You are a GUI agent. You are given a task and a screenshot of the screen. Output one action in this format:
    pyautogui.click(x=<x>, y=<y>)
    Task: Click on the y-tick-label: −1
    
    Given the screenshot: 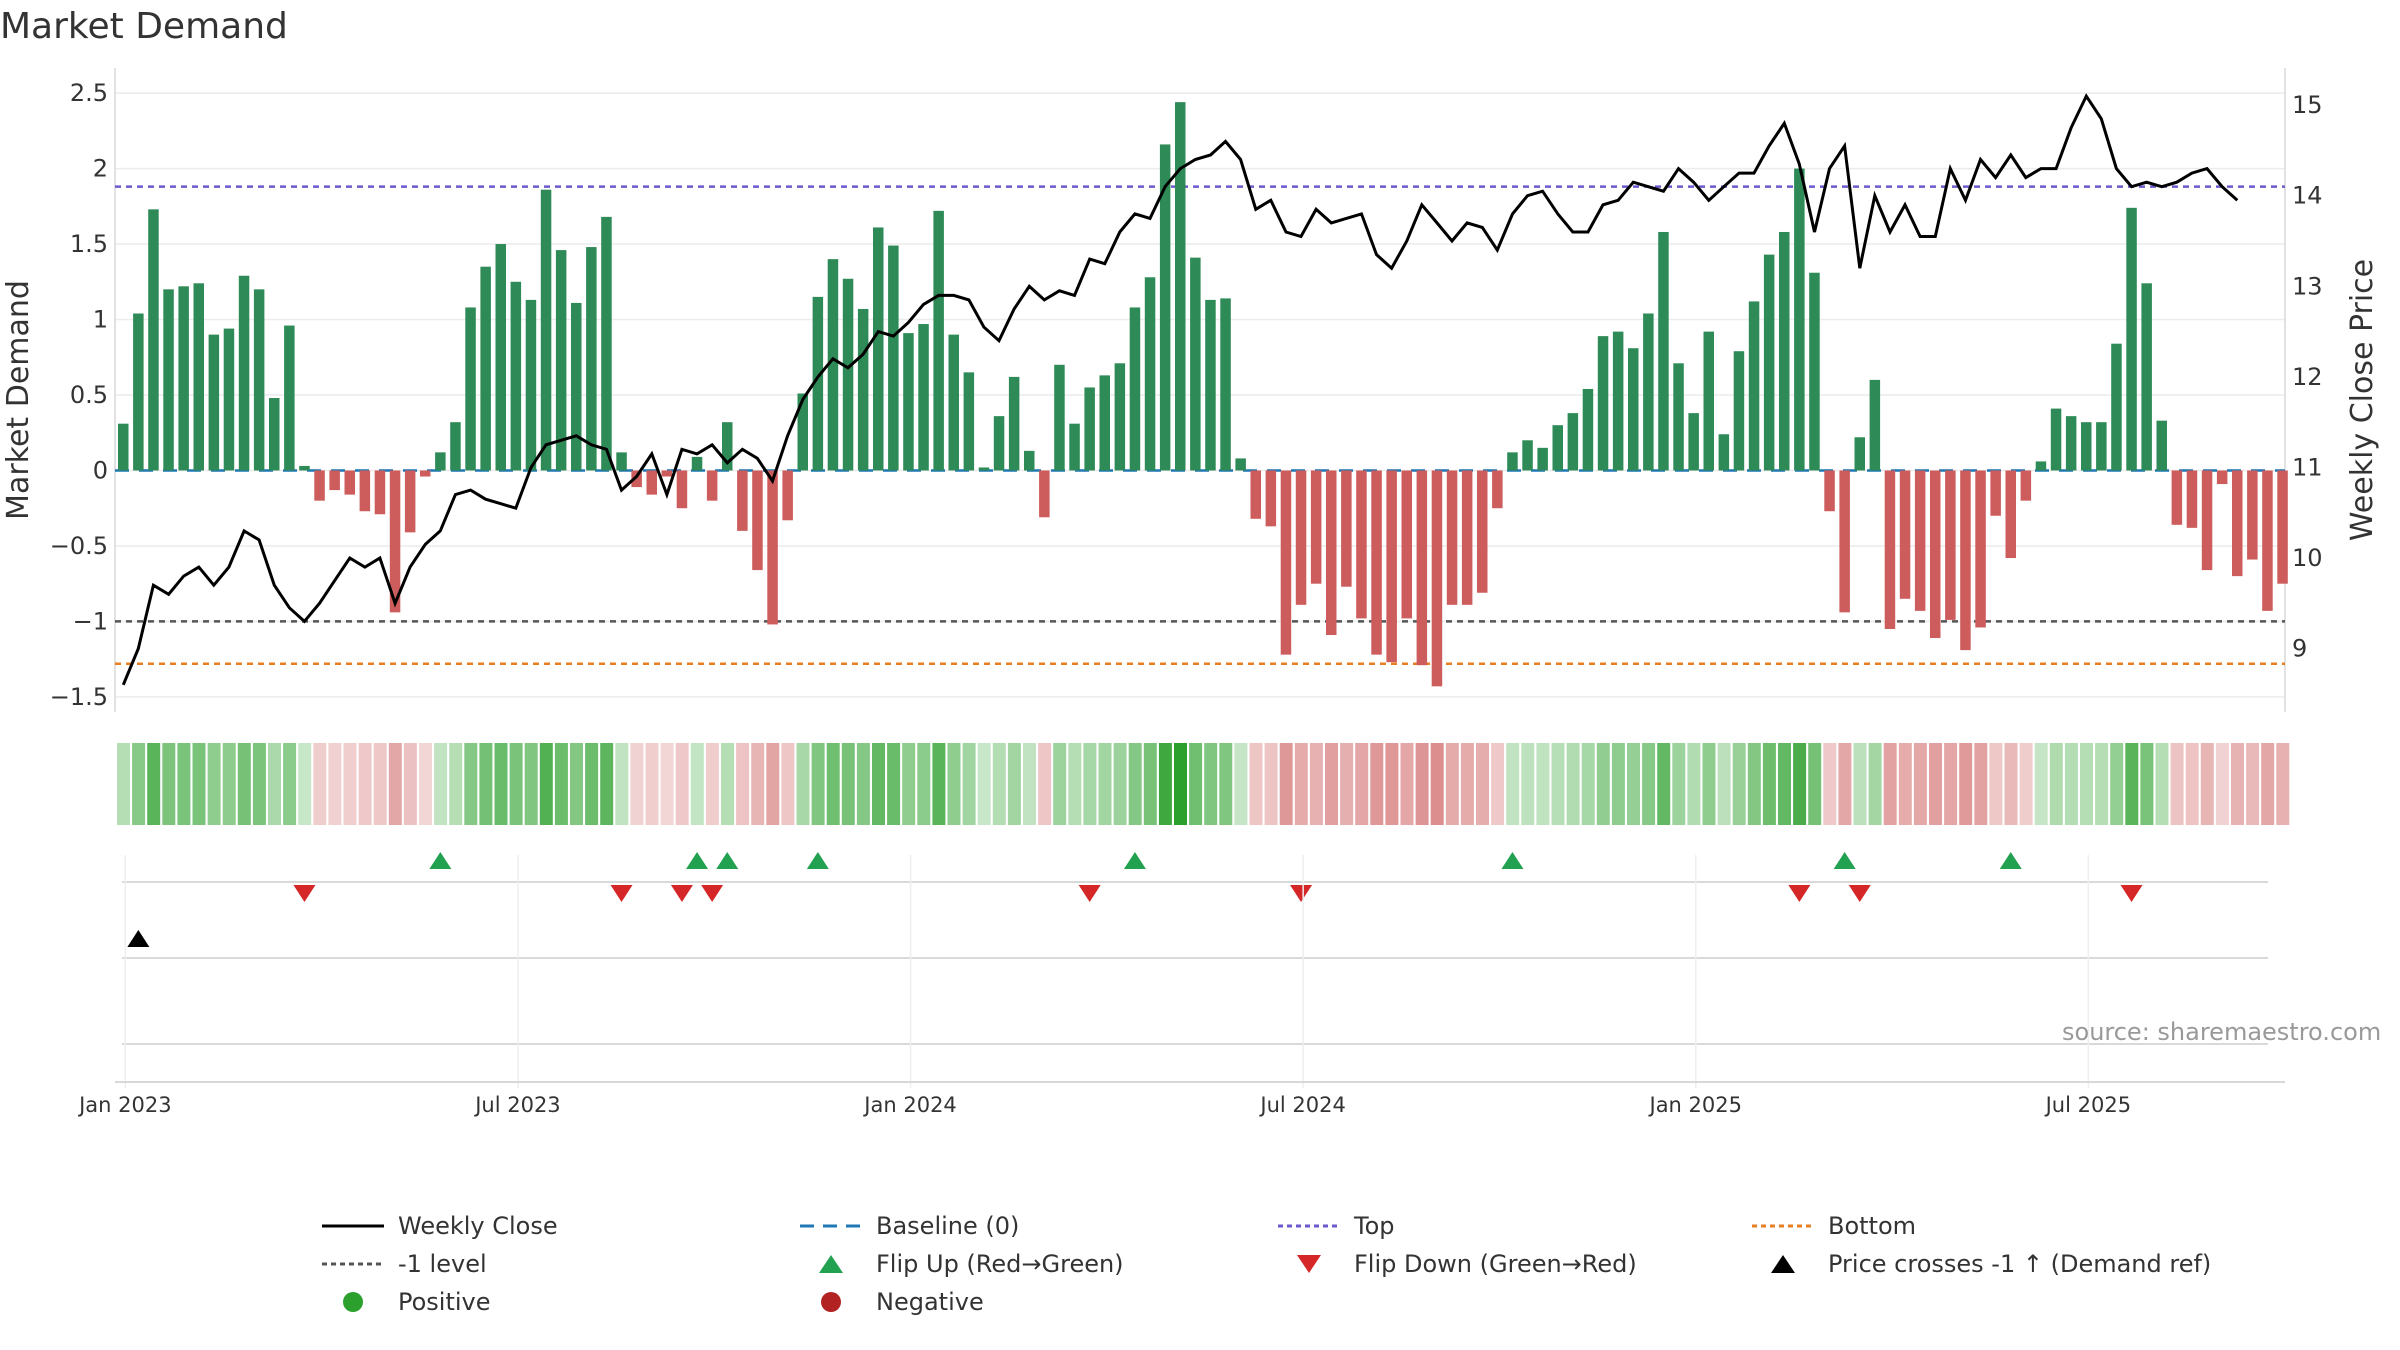 What is the action you would take?
    pyautogui.click(x=90, y=621)
    